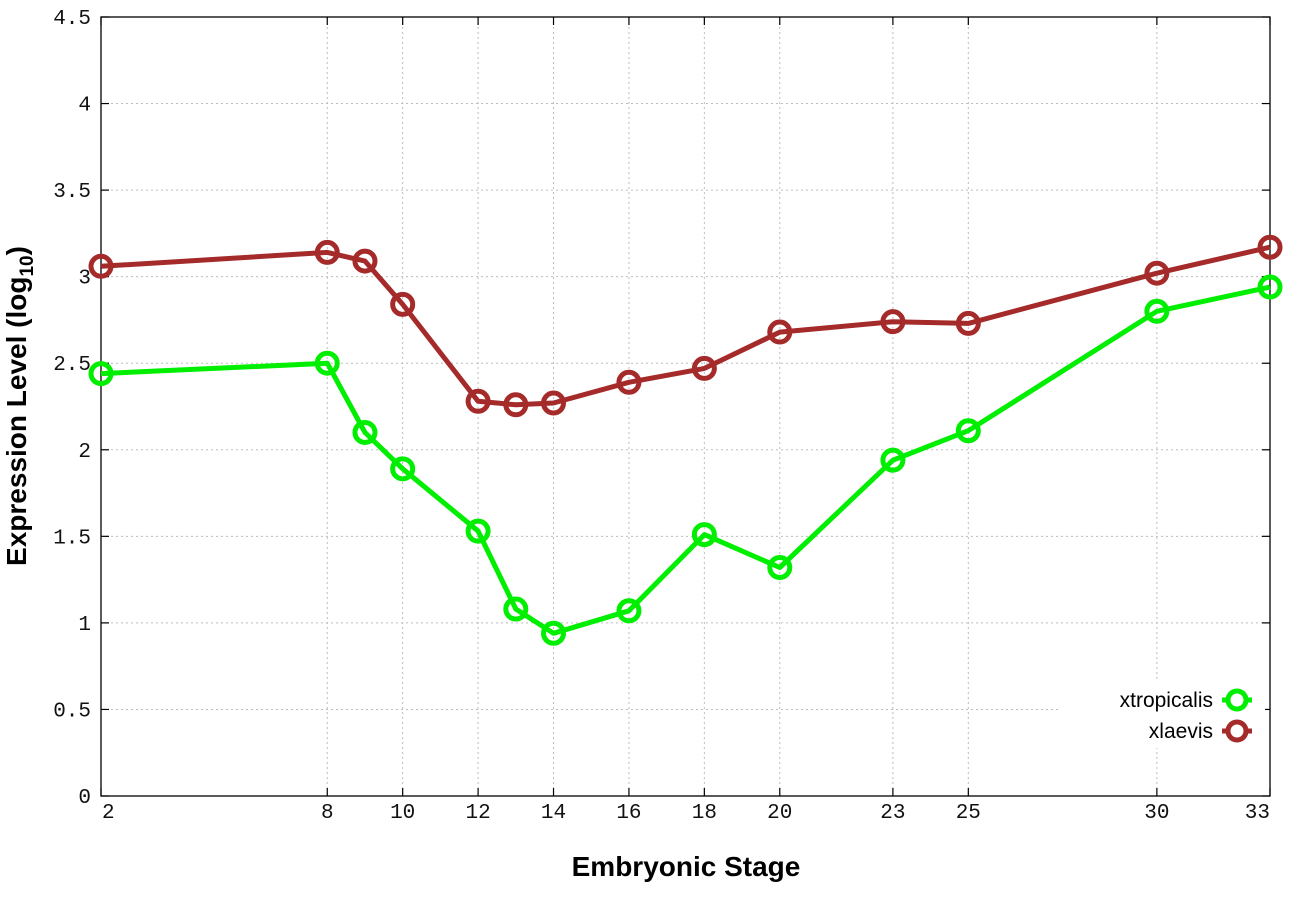  What do you see at coordinates (704, 813) in the screenshot?
I see `x-tick-label: 18` at bounding box center [704, 813].